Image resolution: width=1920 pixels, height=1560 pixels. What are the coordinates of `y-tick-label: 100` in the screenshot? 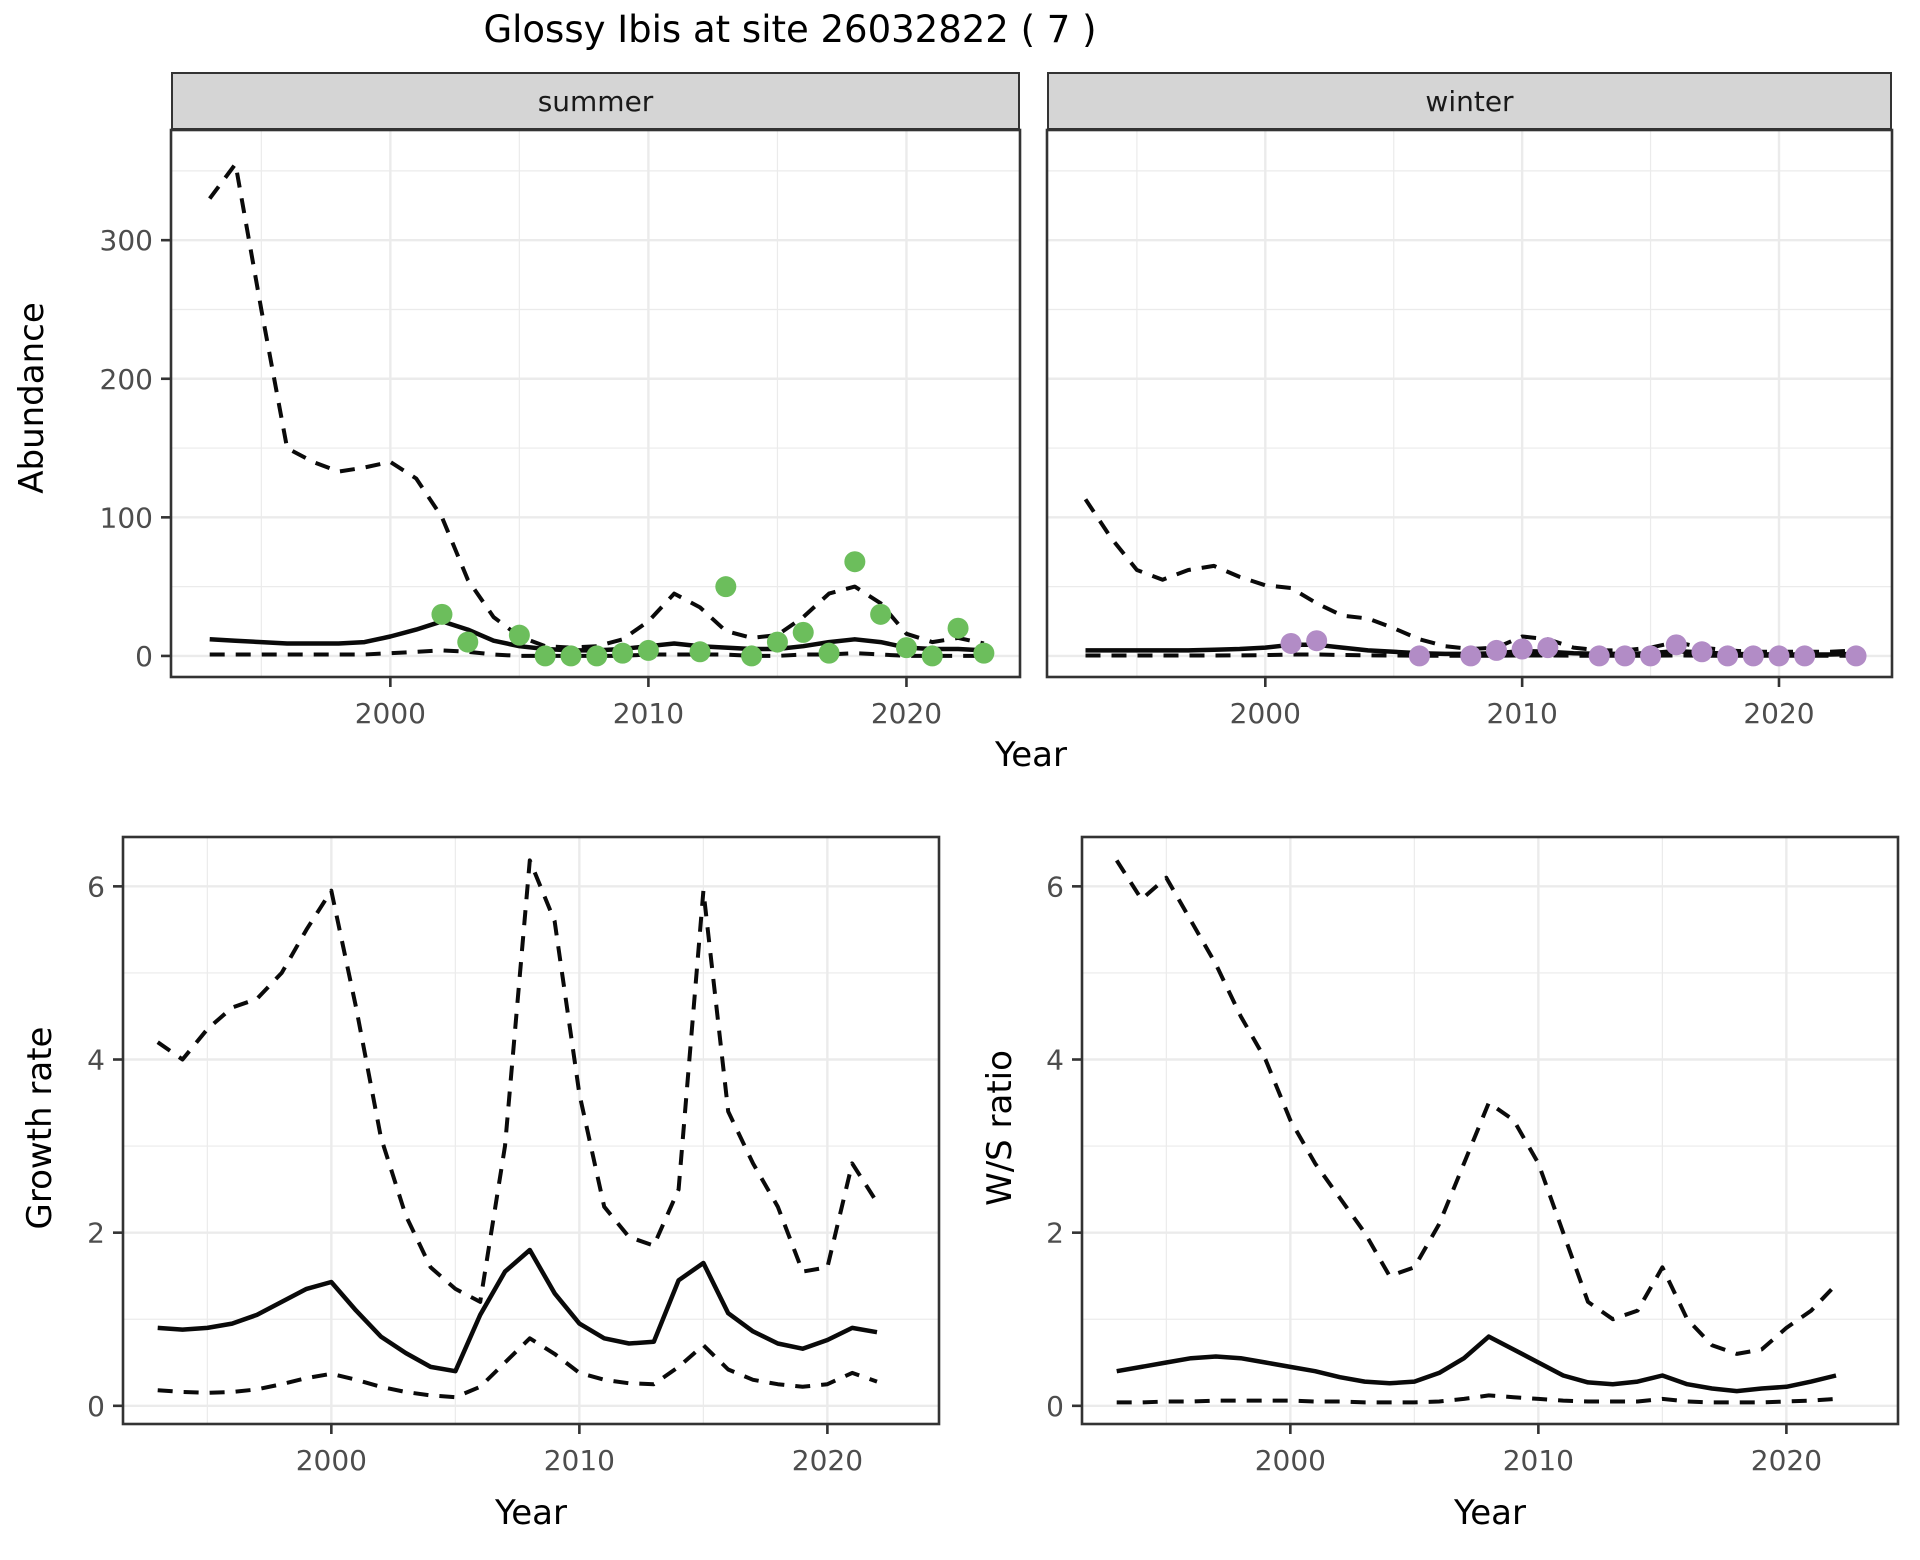 It's located at (126, 517).